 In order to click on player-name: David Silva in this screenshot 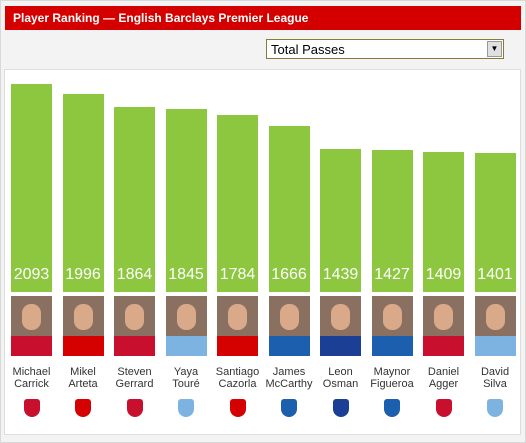, I will do `click(495, 378)`.